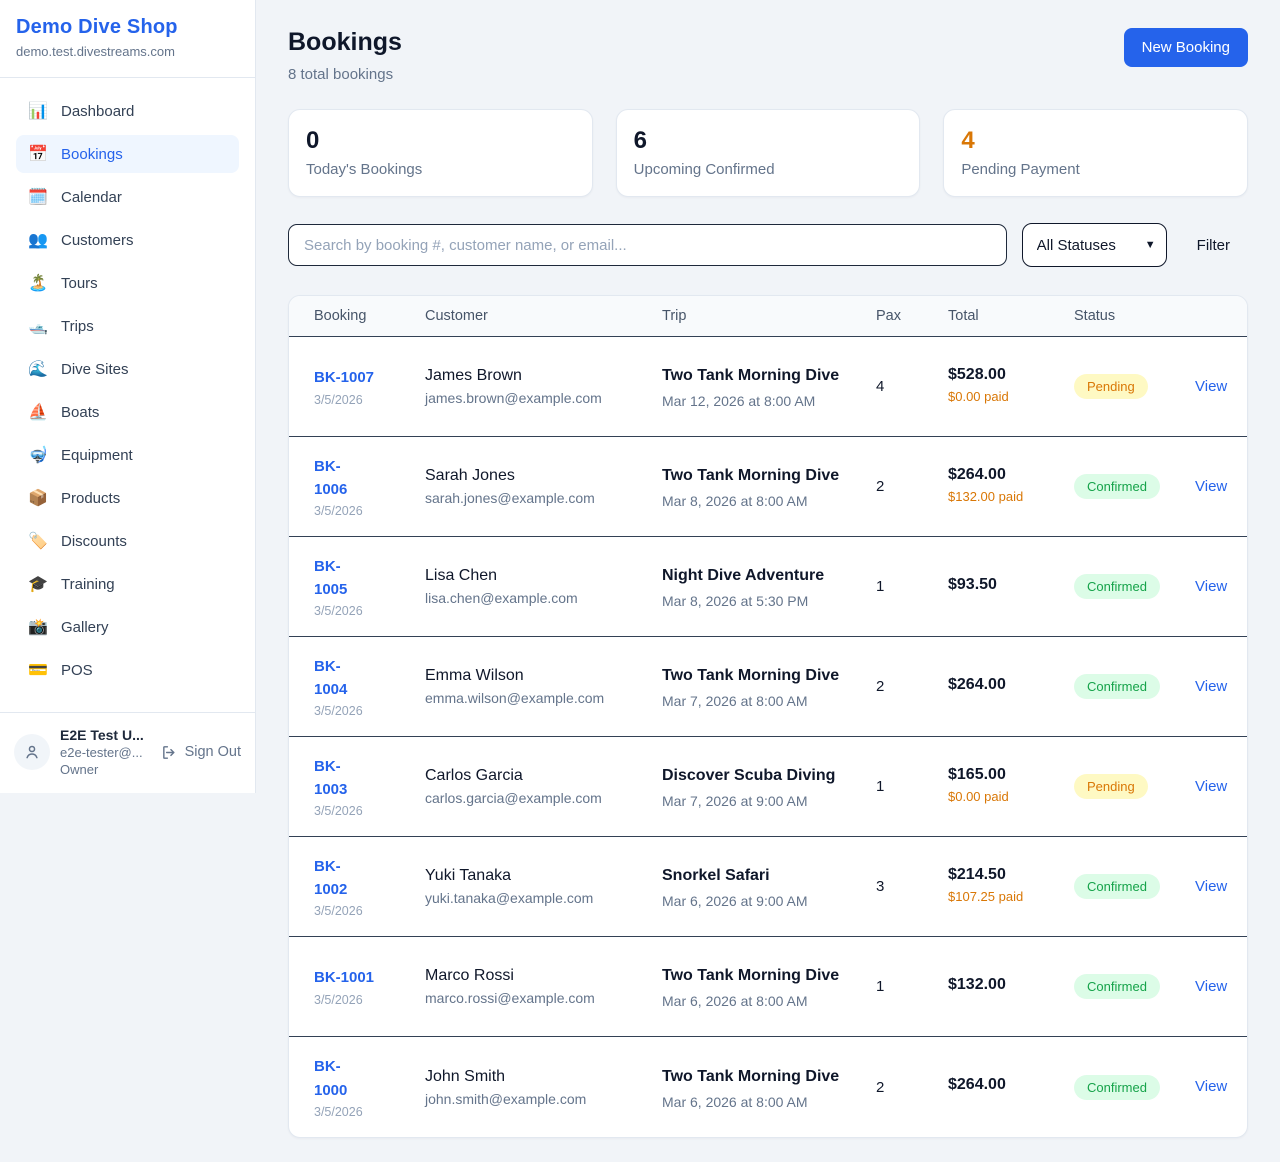  Describe the element at coordinates (986, 897) in the screenshot. I see `paid-amount: $107.25 paid` at that location.